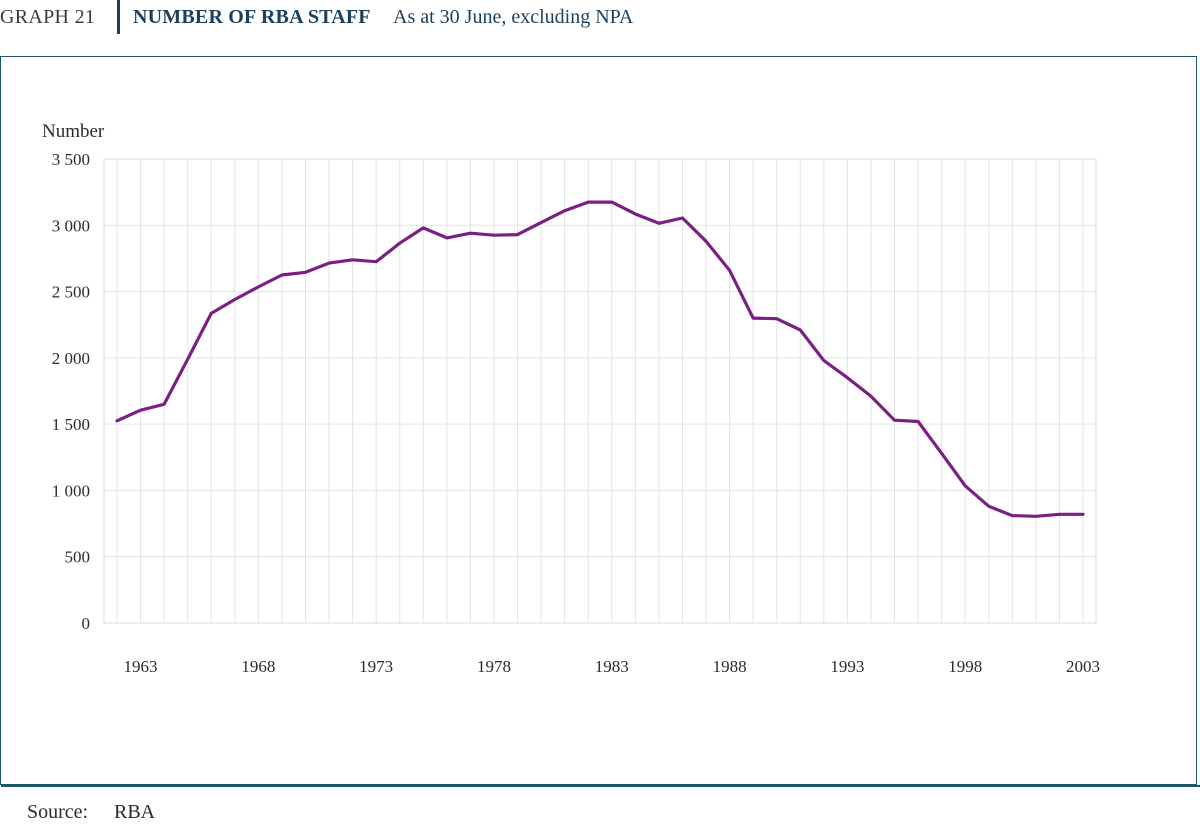 The image size is (1200, 824). I want to click on x-tick-label: 1963, so click(141, 666).